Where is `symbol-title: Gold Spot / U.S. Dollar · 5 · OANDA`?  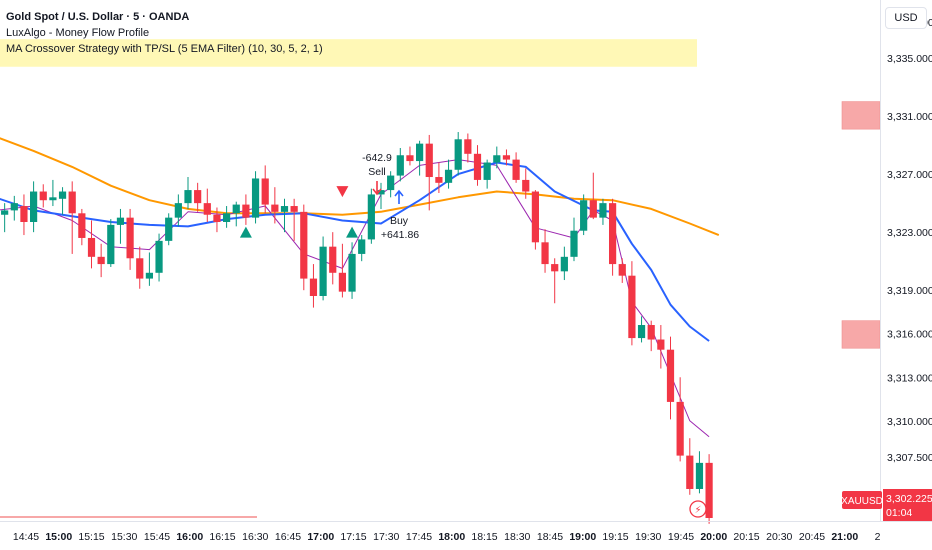 symbol-title: Gold Spot / U.S. Dollar · 5 · OANDA is located at coordinates (98, 17).